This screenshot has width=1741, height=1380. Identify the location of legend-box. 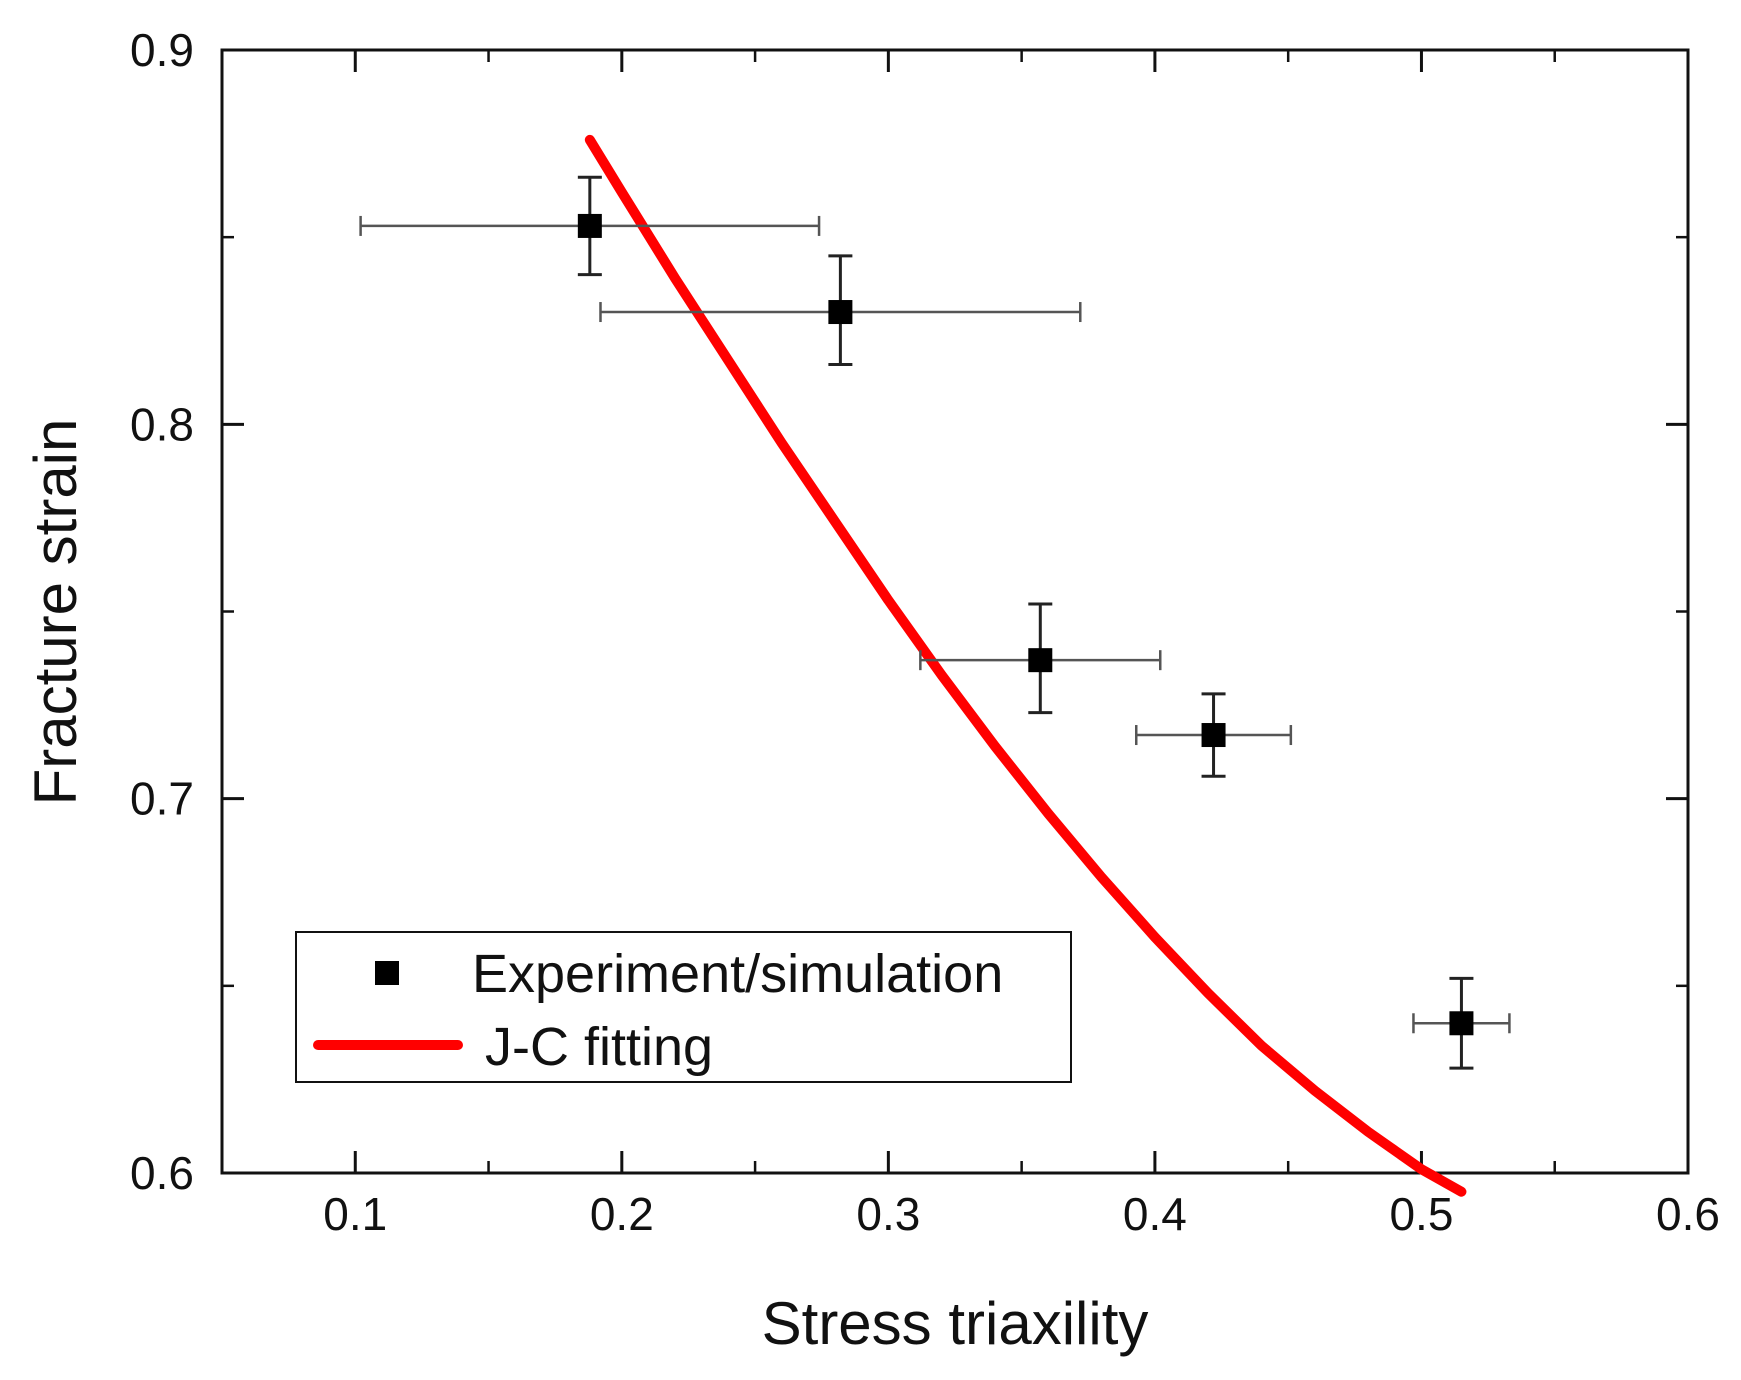
(683, 1007).